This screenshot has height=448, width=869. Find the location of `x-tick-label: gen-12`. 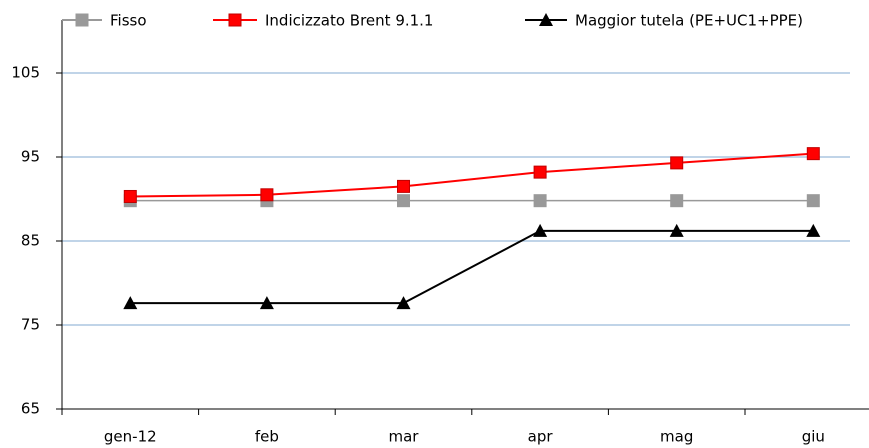

x-tick-label: gen-12 is located at coordinates (130, 437).